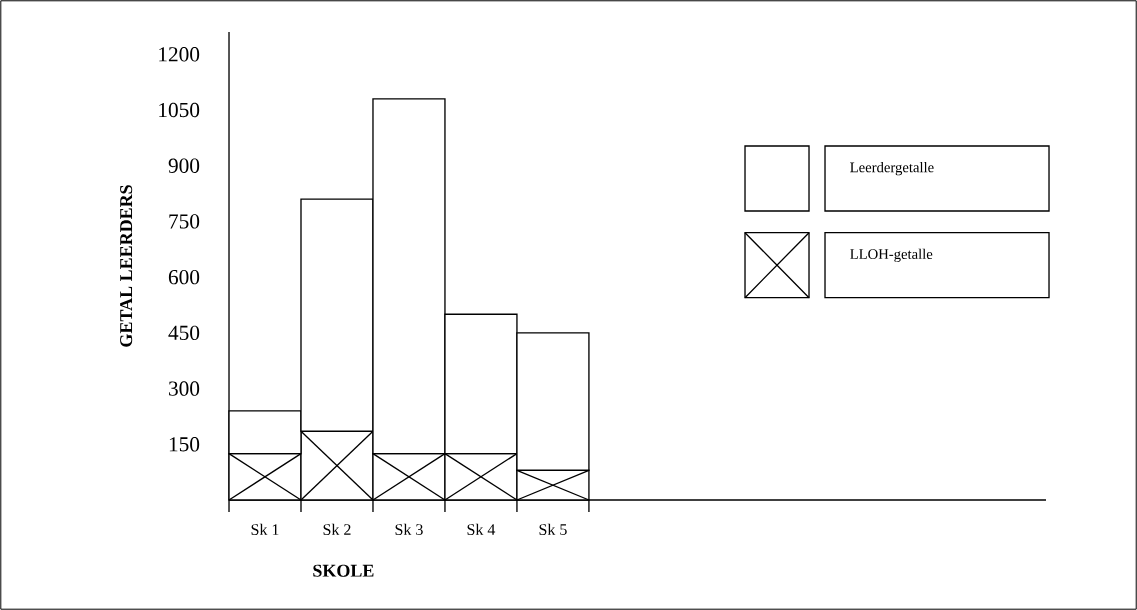  Describe the element at coordinates (184, 277) in the screenshot. I see `y-tick-label: 600` at that location.